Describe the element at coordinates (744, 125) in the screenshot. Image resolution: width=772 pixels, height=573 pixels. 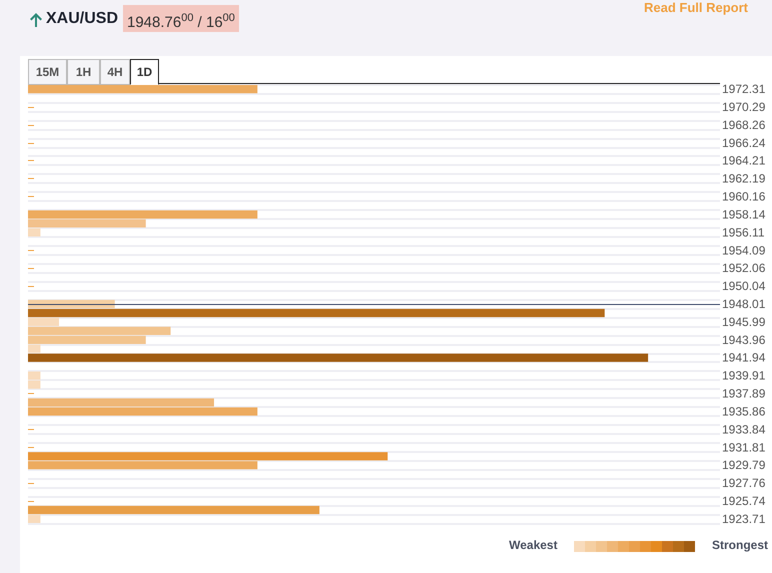
I see `y-tick-label: 1968.26` at that location.